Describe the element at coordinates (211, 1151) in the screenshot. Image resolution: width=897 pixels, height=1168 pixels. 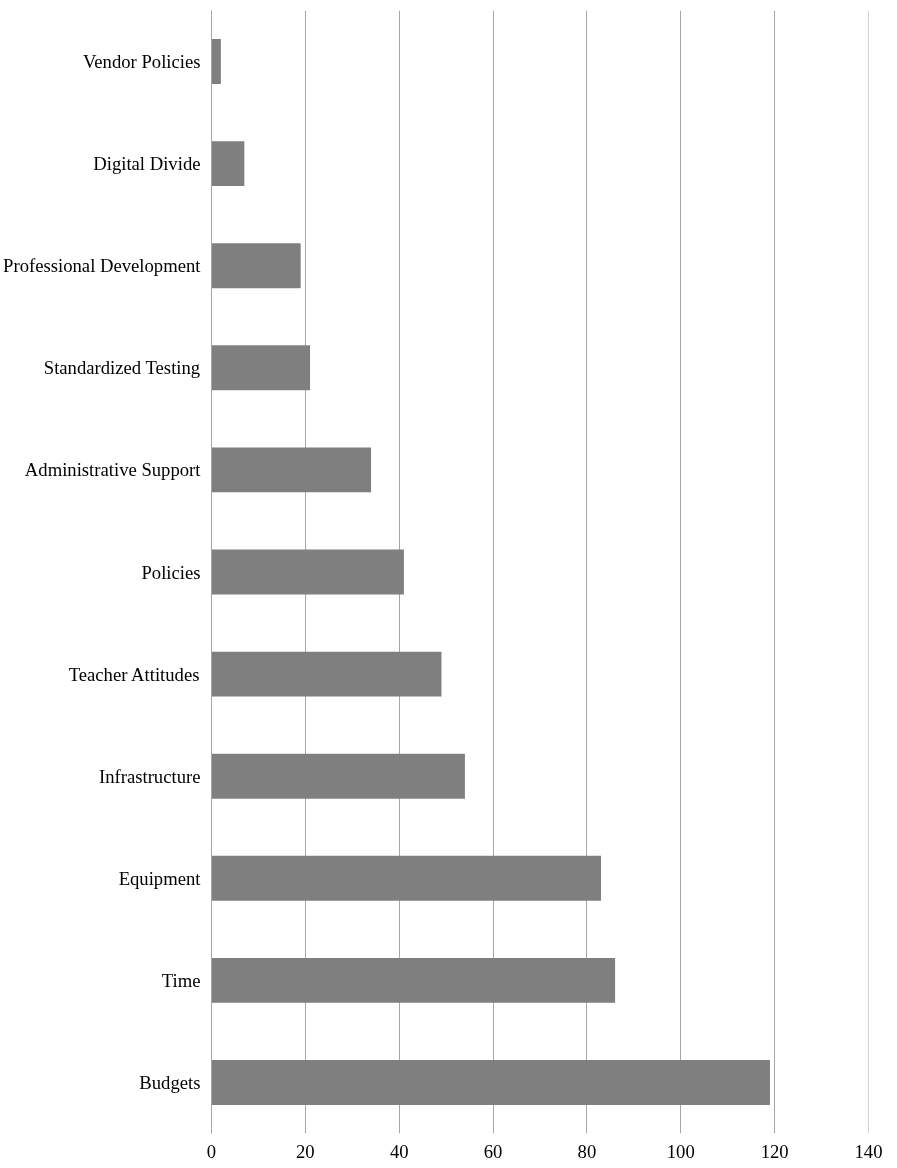
I see `x-tick-label: 0` at that location.